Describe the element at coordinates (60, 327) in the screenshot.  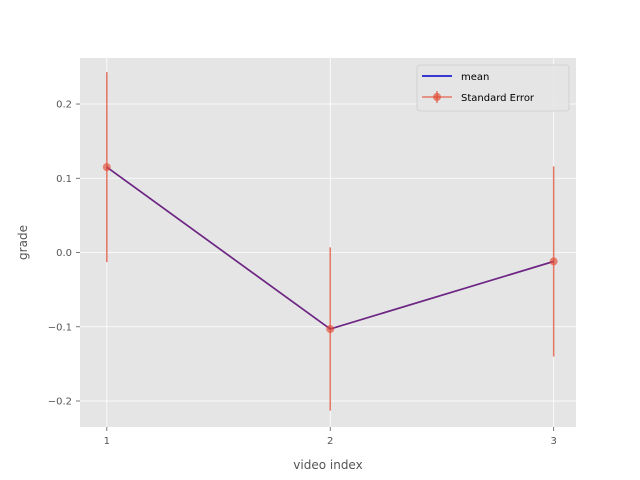
I see `y-tick-label: −0.1` at that location.